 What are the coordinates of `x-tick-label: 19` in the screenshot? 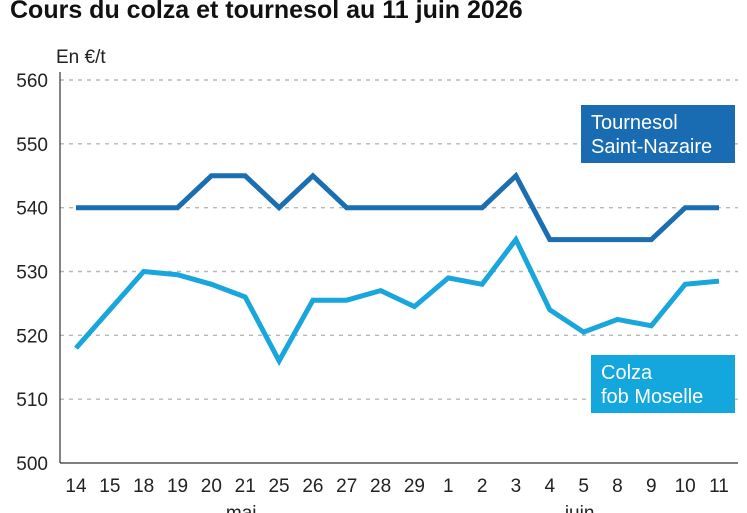 It's located at (177, 486).